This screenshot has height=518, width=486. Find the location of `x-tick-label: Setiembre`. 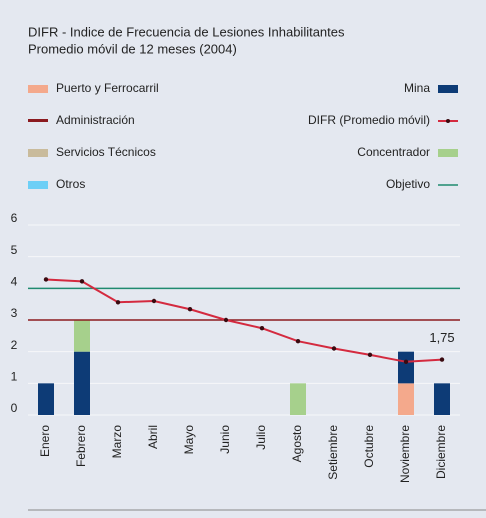

x-tick-label: Setiembre is located at coordinates (333, 452).